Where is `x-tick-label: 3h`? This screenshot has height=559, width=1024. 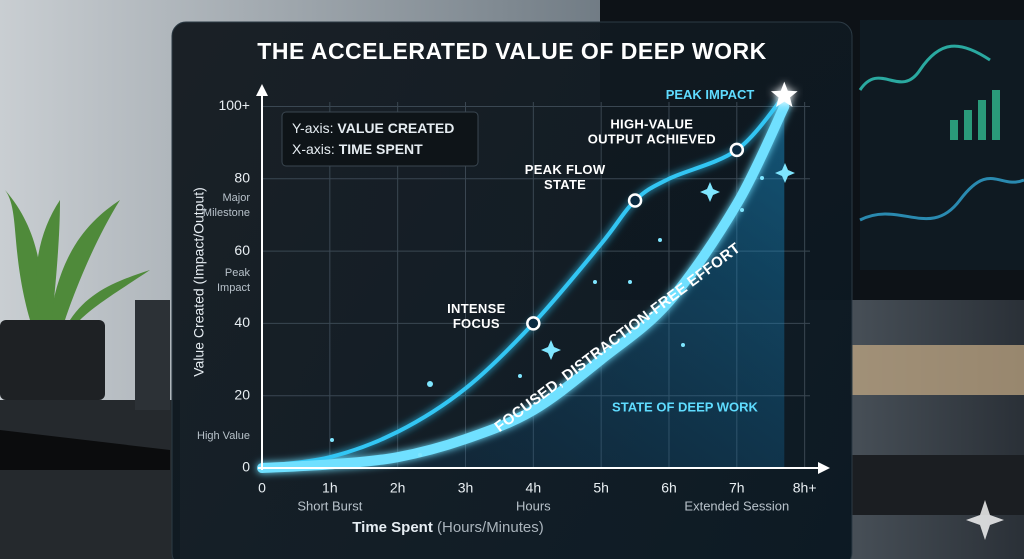
x-tick-label: 3h is located at coordinates (466, 488).